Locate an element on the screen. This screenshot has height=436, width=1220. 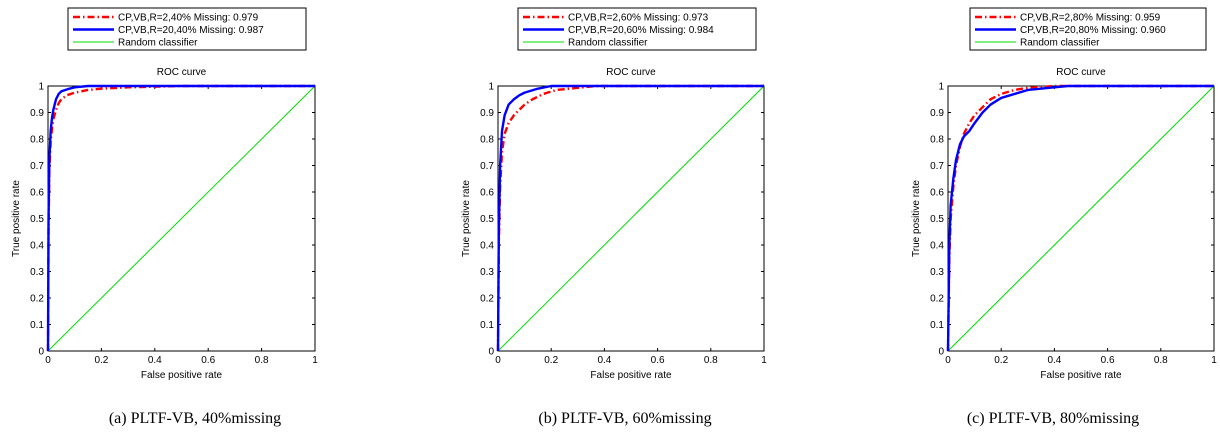
legend-label-1: CP,VB,R=20,80% Missing: 0.960 is located at coordinates (1093, 30).